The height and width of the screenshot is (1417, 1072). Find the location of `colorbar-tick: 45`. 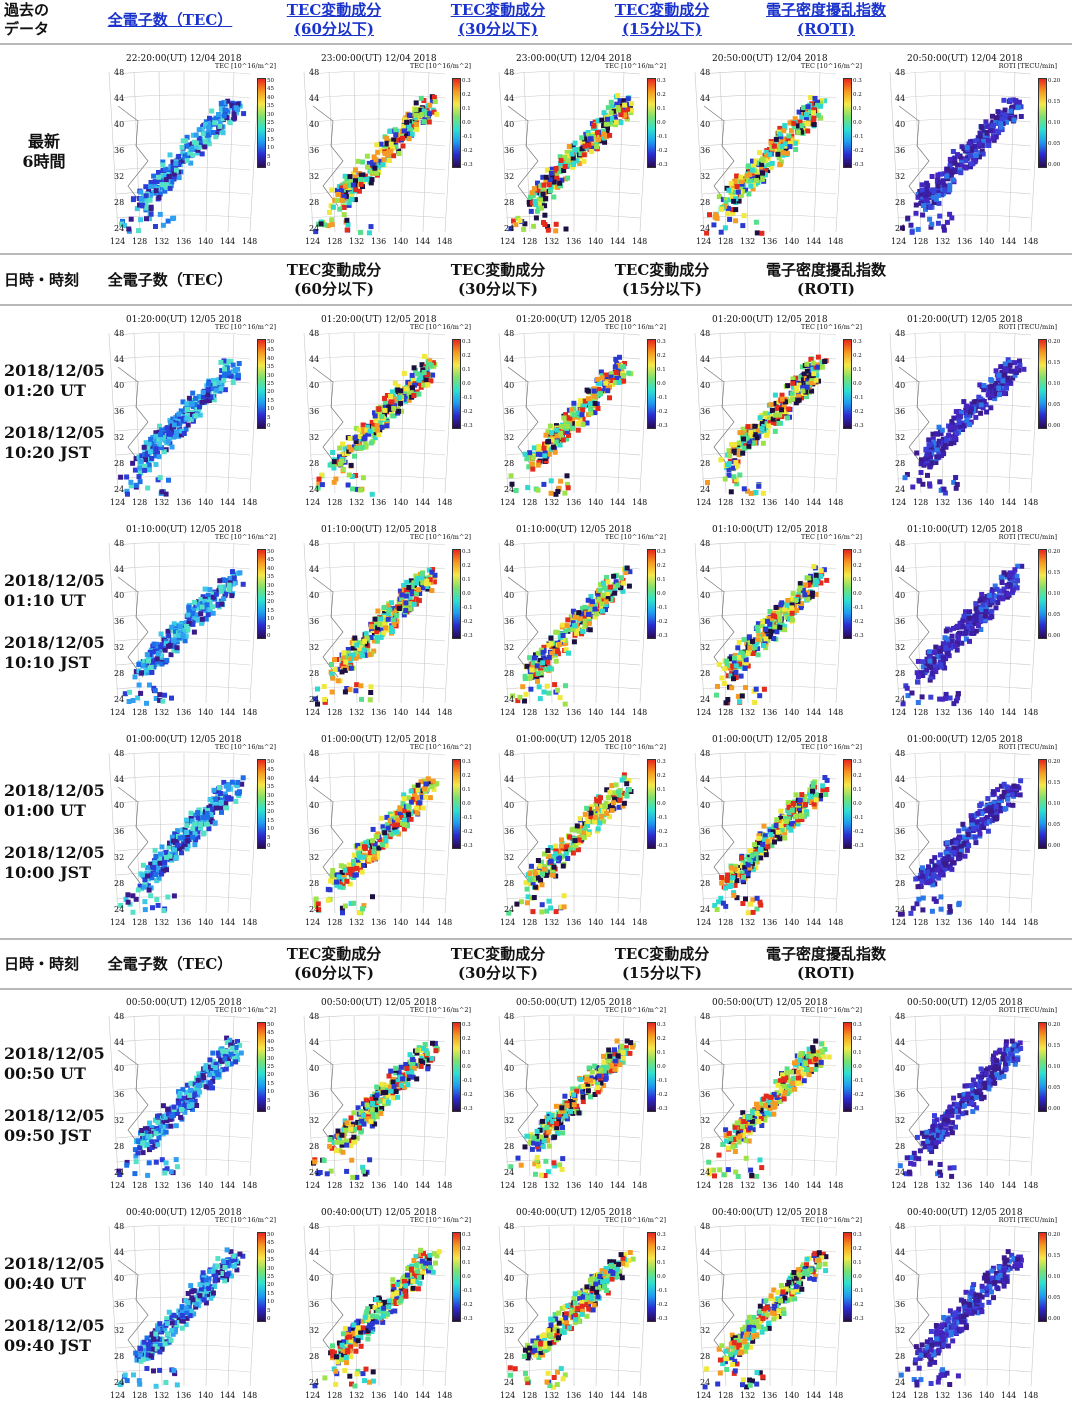

colorbar-tick: 45 is located at coordinates (270, 89).